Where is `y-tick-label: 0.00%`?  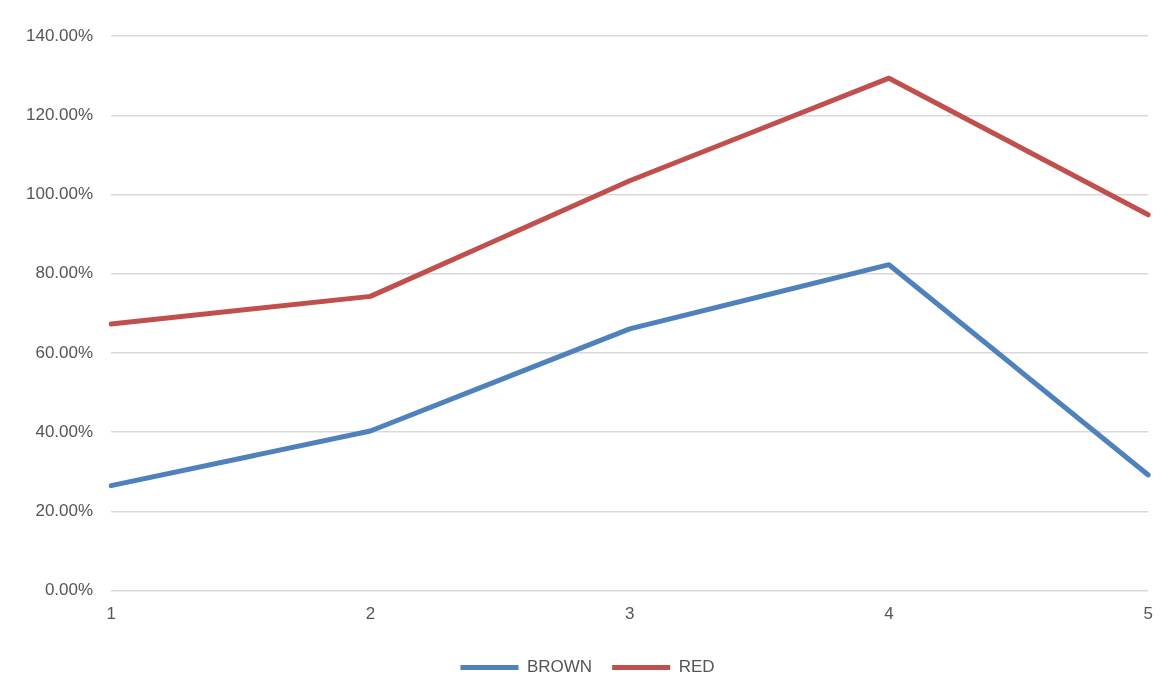 y-tick-label: 0.00% is located at coordinates (69, 590).